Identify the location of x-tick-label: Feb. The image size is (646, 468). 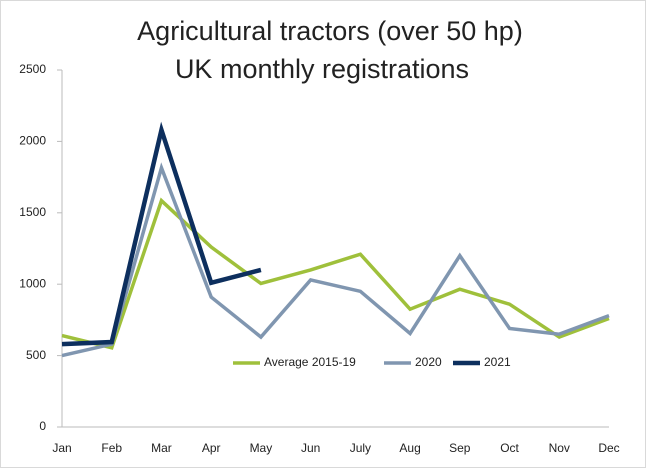
(111, 448).